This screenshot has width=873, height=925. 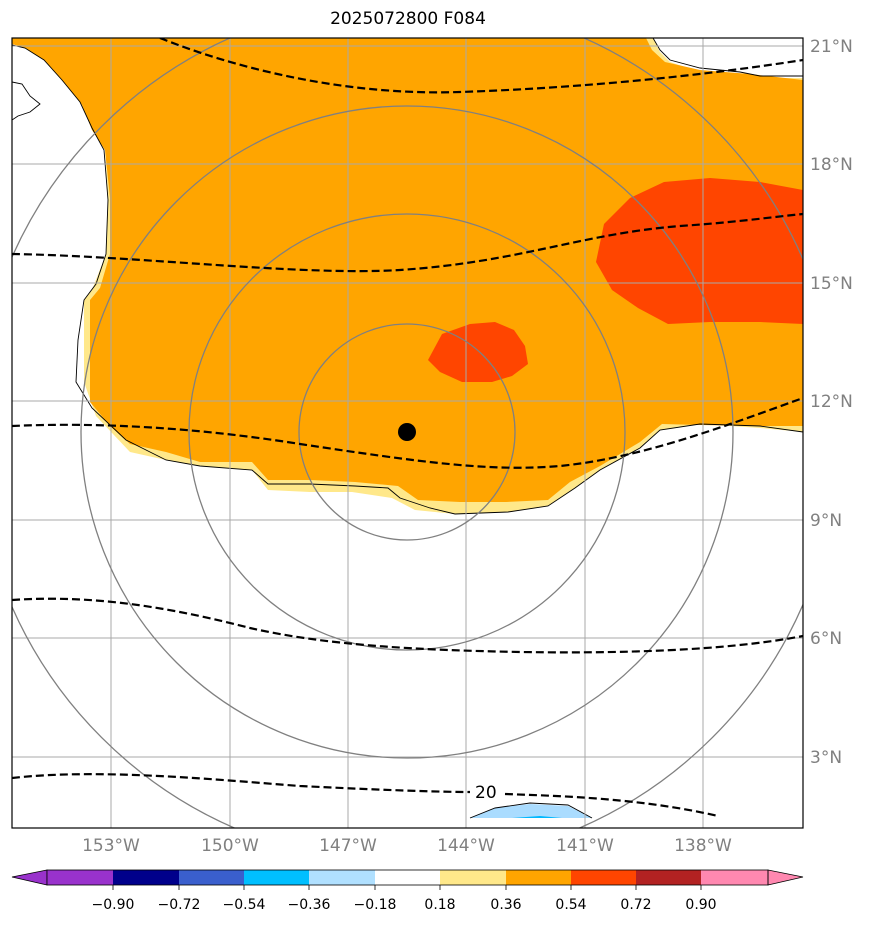 I want to click on coastline-nw-island, so click(x=26, y=101).